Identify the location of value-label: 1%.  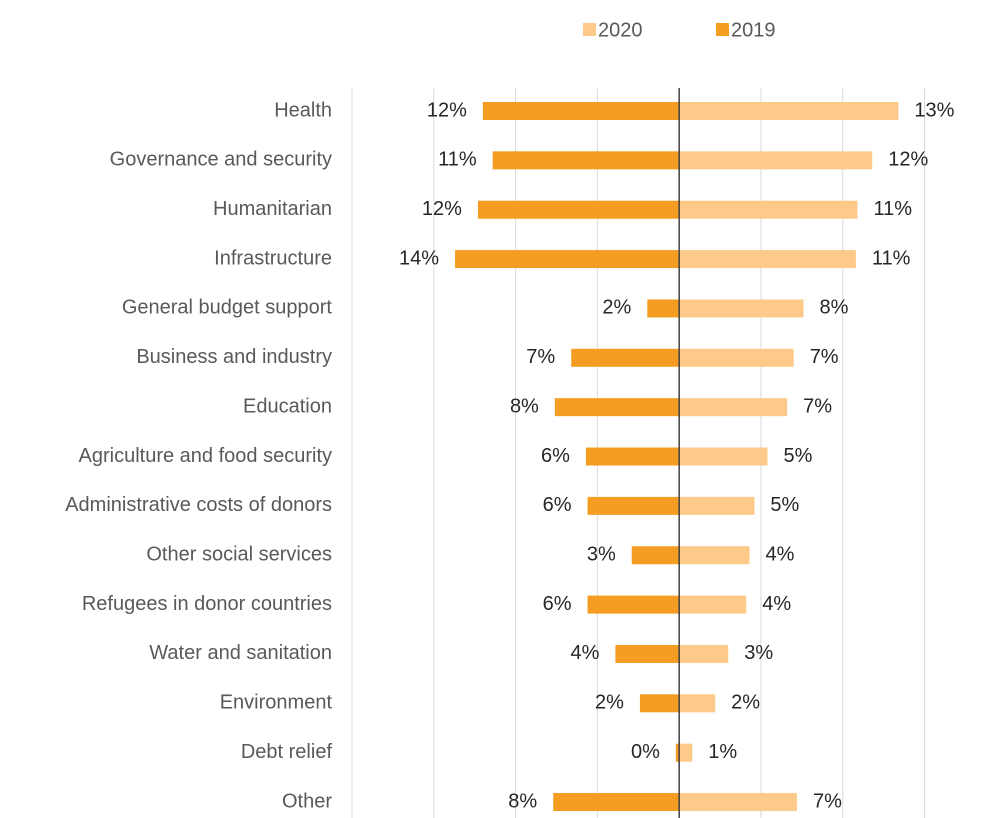
(722, 752).